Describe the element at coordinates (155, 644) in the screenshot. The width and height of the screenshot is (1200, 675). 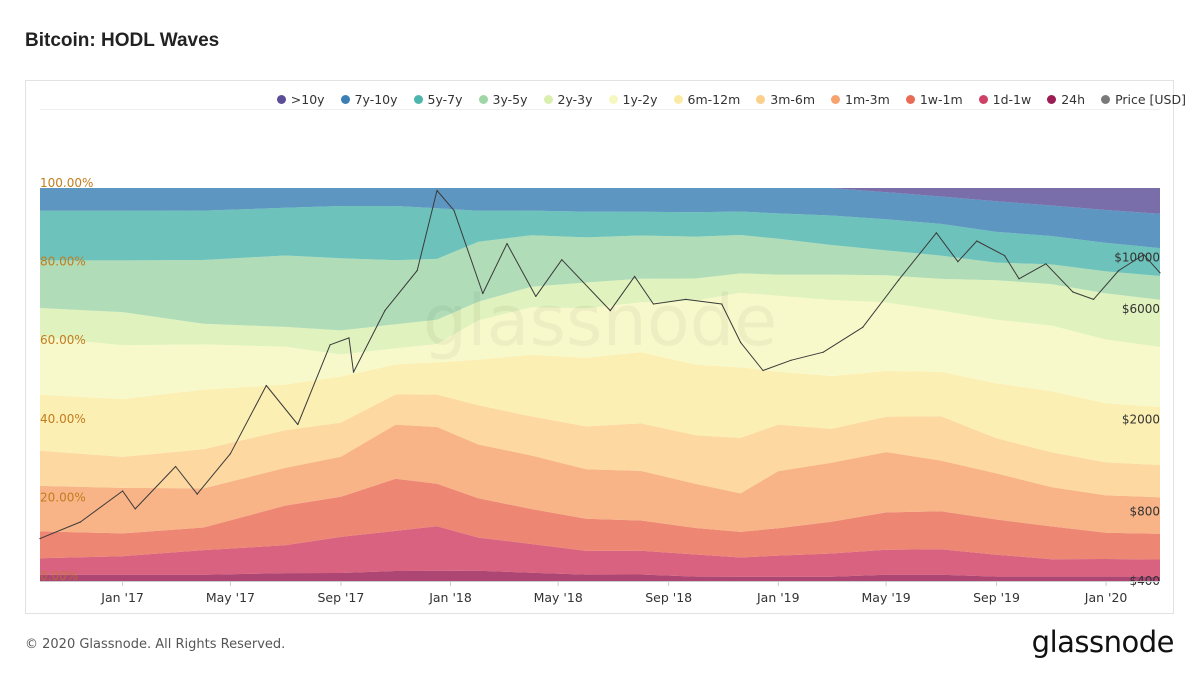
I see `copyright-text: © 2020 Glassnode. All Rights Reserved.` at that location.